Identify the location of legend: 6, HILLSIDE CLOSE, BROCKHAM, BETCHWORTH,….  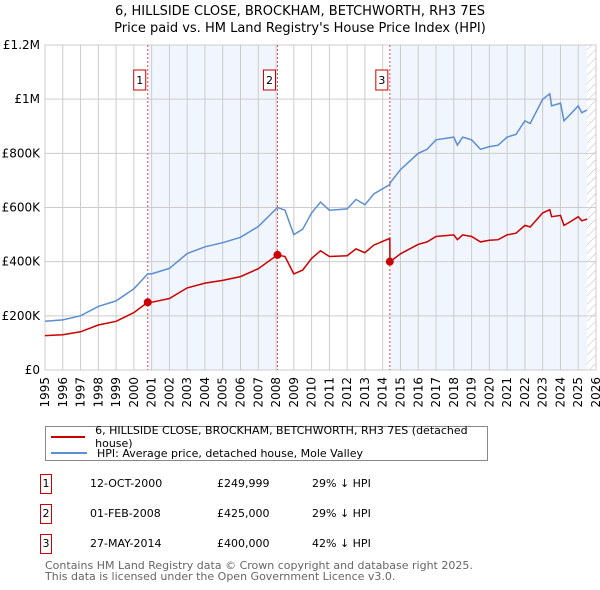
(266, 442).